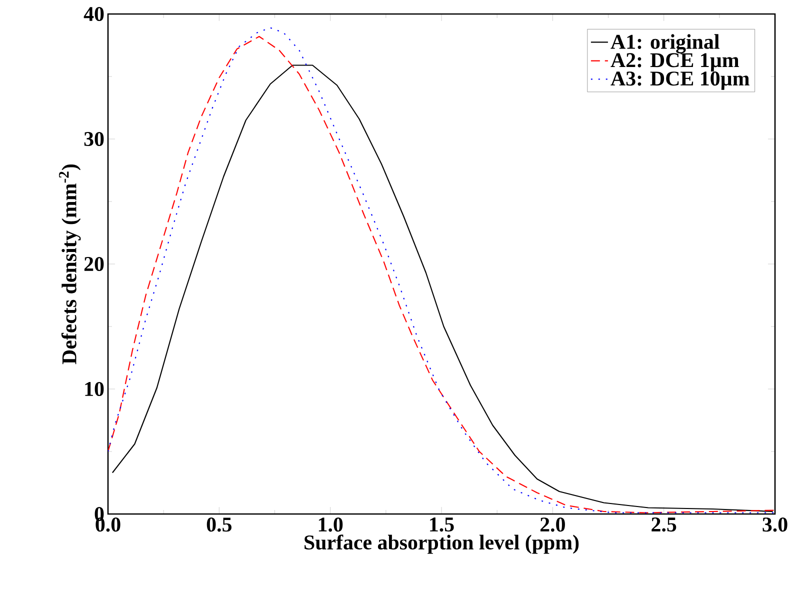  I want to click on y-tick-label: 20, so click(94, 264).